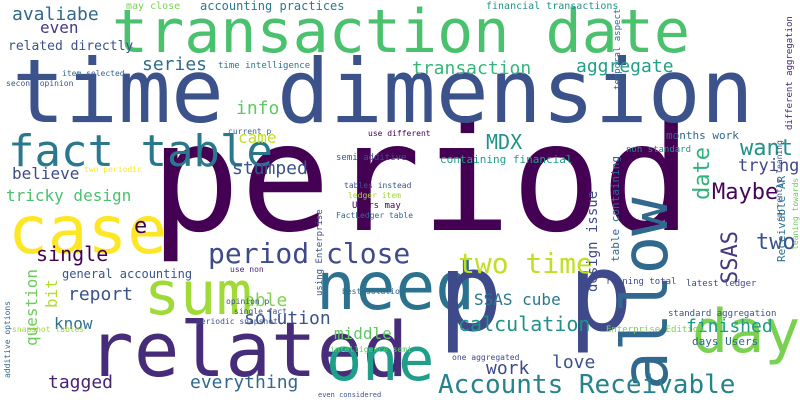 This screenshot has height=400, width=800. Describe the element at coordinates (795, 213) in the screenshot. I see `word-leaning-towards: leaning towards` at that location.